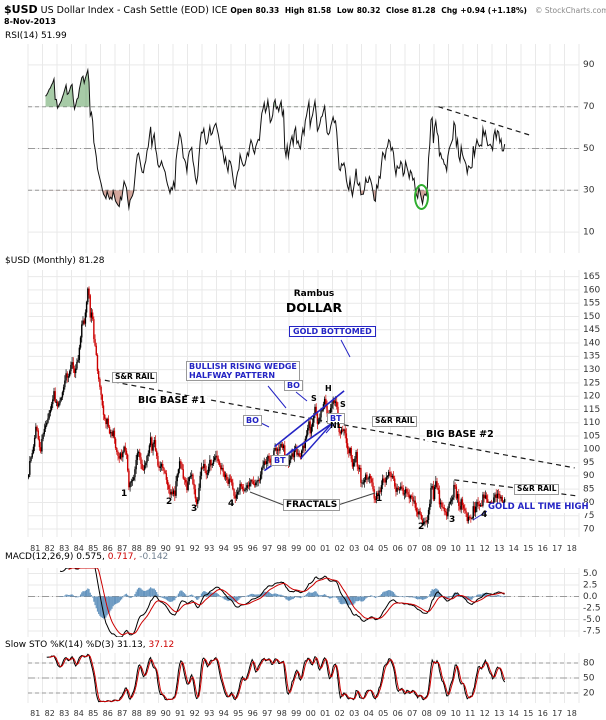  I want to click on annotation-gold-all-time-high: GOLD ALL TIME HIGH, so click(538, 507).